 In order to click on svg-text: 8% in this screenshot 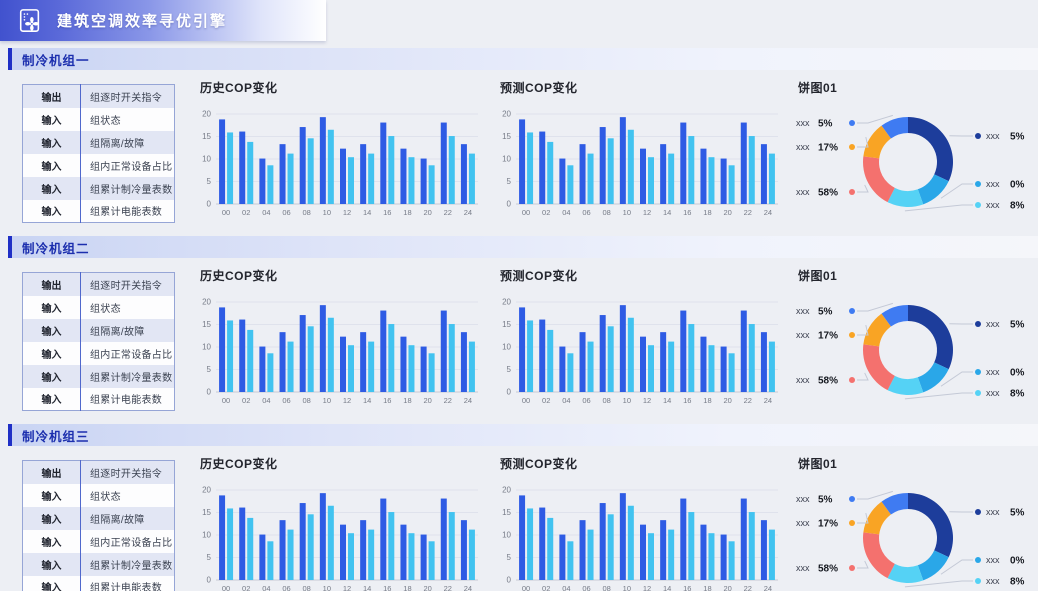, I will do `click(1017, 394)`.